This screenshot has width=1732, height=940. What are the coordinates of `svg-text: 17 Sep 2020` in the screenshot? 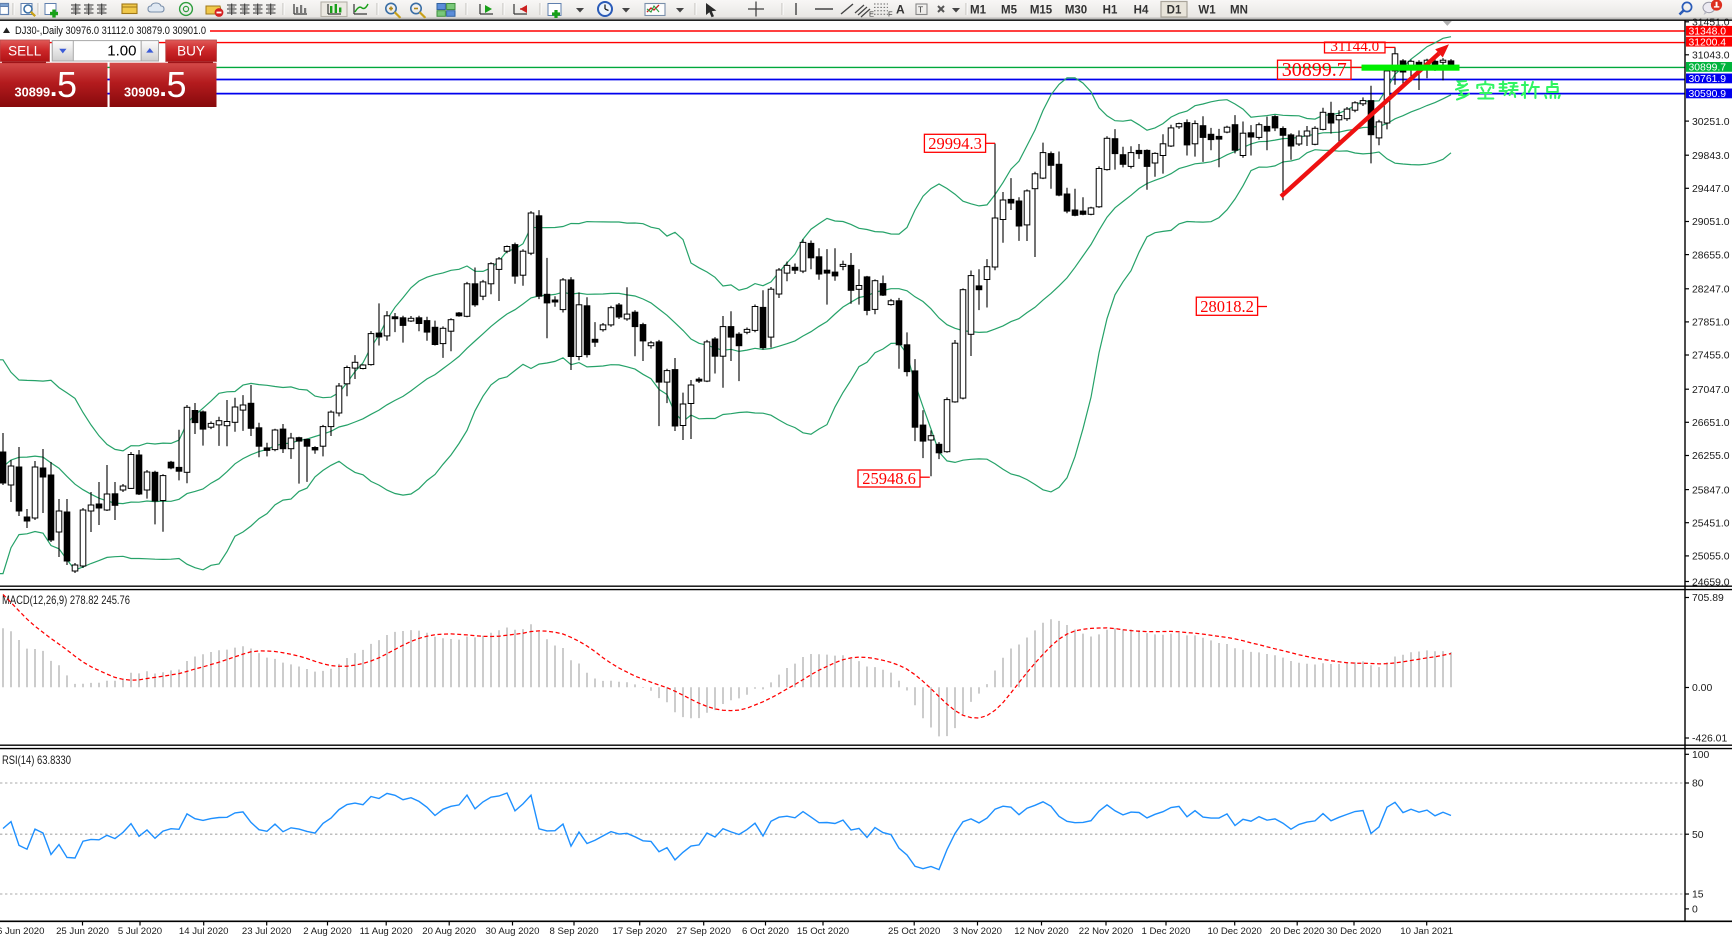 It's located at (639, 931).